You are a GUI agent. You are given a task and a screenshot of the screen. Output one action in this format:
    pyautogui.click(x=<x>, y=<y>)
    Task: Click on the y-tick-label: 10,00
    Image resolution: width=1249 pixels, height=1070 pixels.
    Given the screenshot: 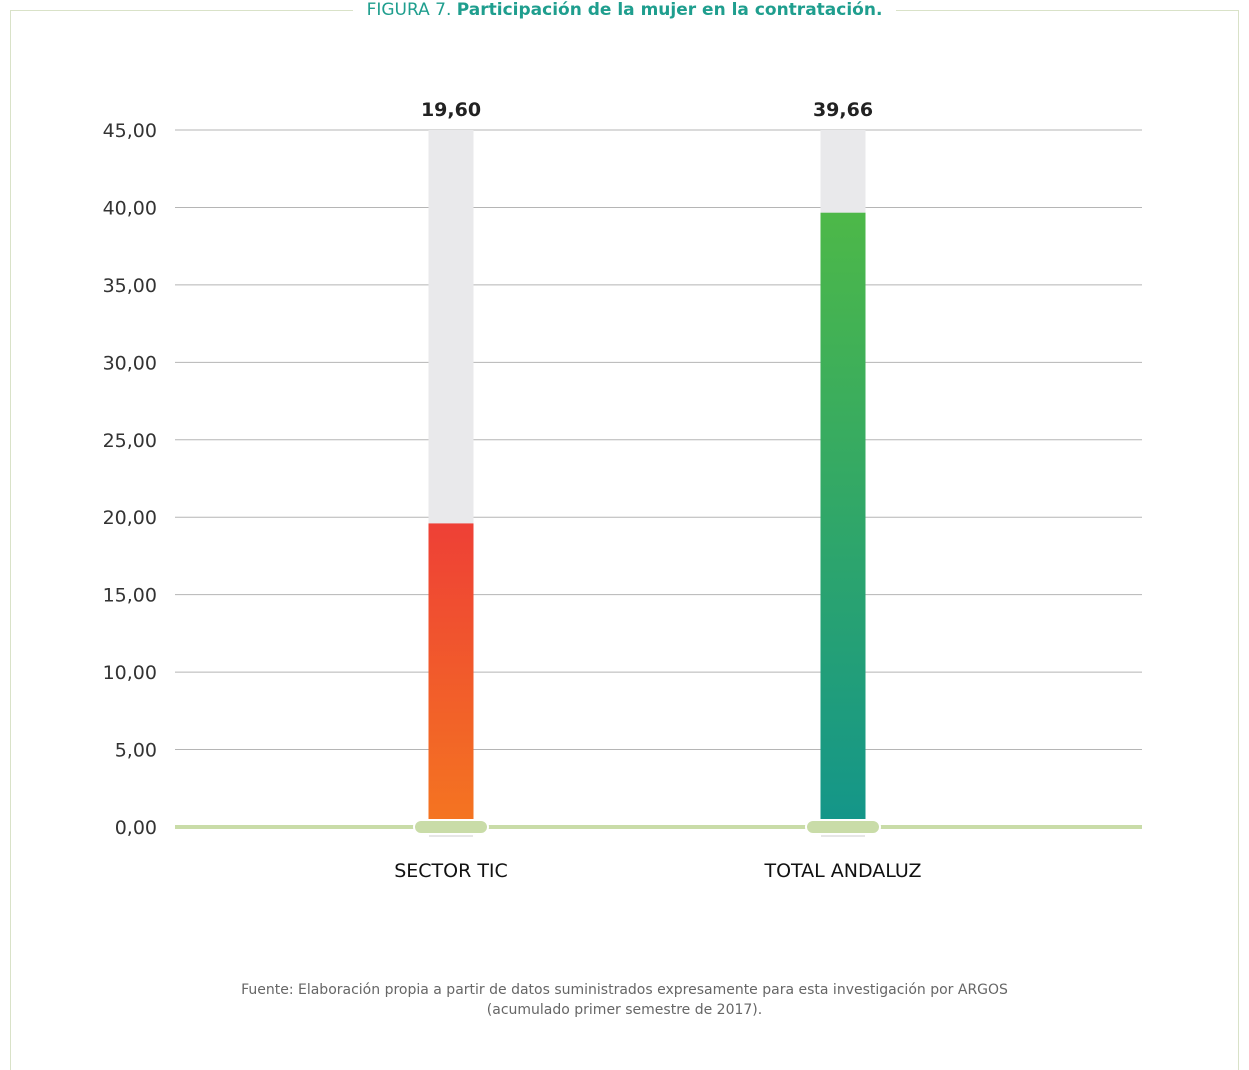 What is the action you would take?
    pyautogui.click(x=130, y=673)
    